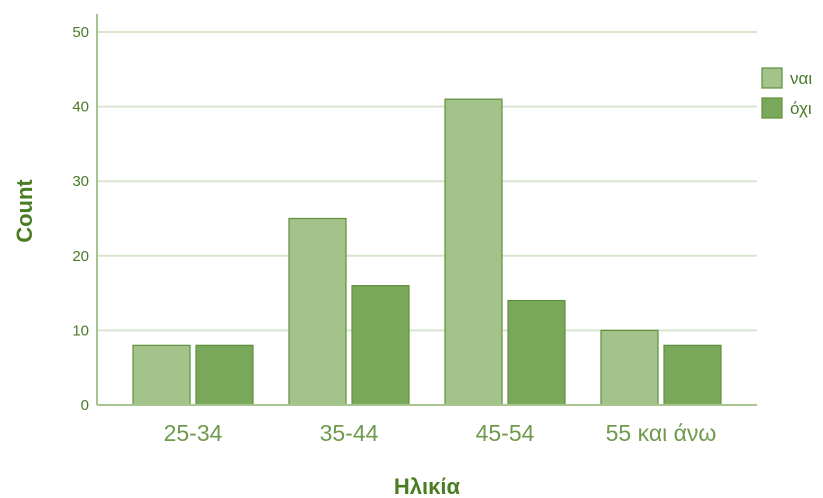  Describe the element at coordinates (85, 405) in the screenshot. I see `y-tick-label: 0` at that location.